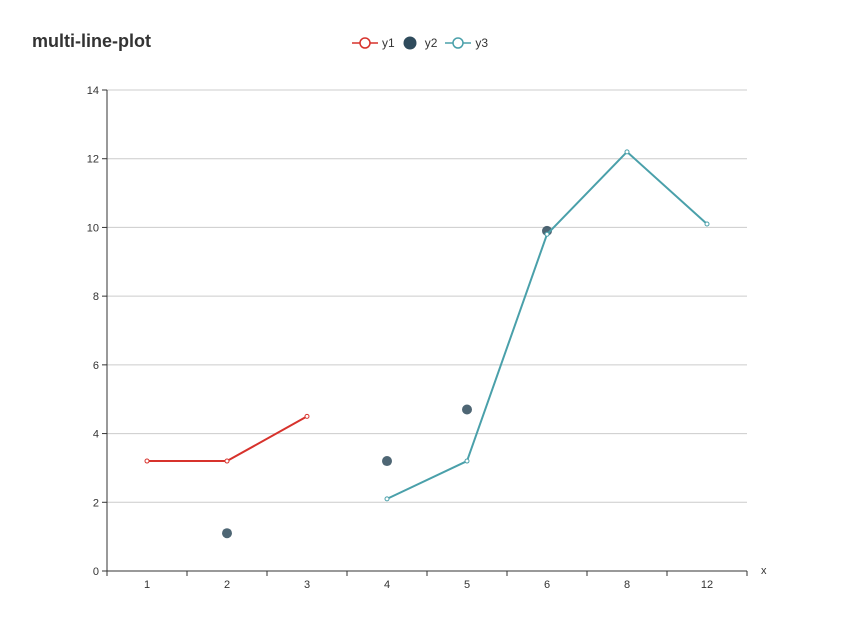 Image resolution: width=860 pixels, height=624 pixels. I want to click on x-tick-label: 12, so click(707, 585).